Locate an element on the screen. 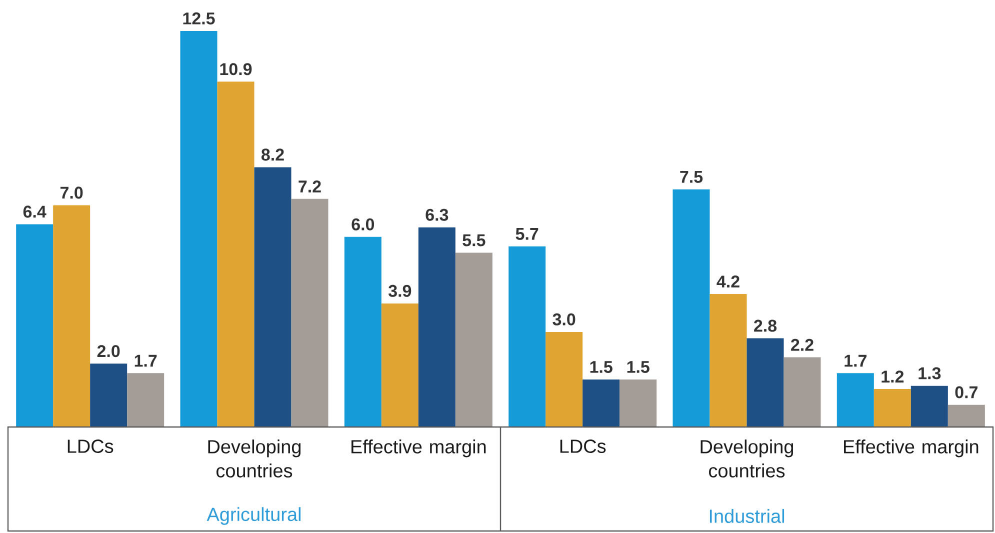  data-label: 0.7 is located at coordinates (966, 392).